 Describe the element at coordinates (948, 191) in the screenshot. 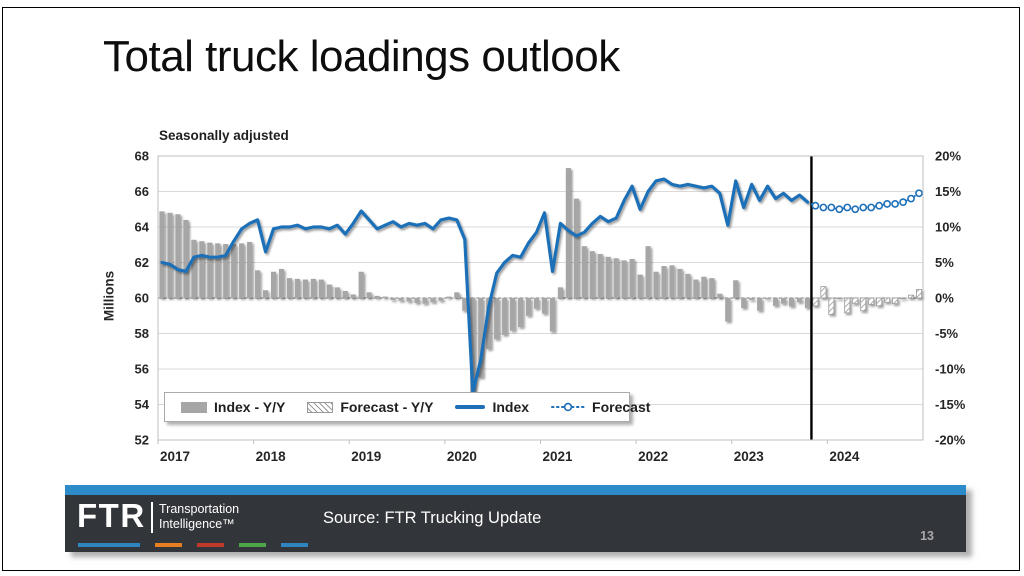

I see `svg-text: 15%` at that location.